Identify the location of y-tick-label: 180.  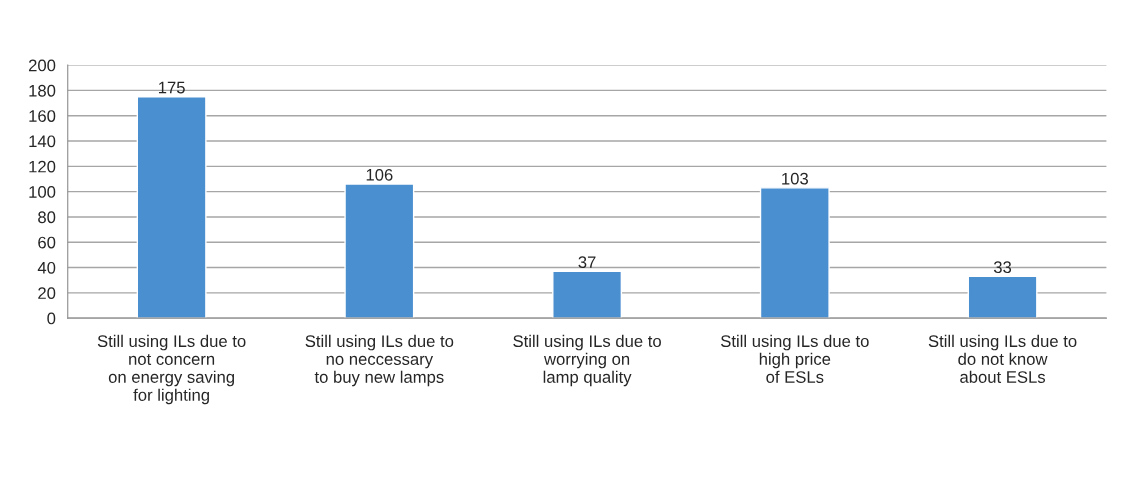
(42, 90).